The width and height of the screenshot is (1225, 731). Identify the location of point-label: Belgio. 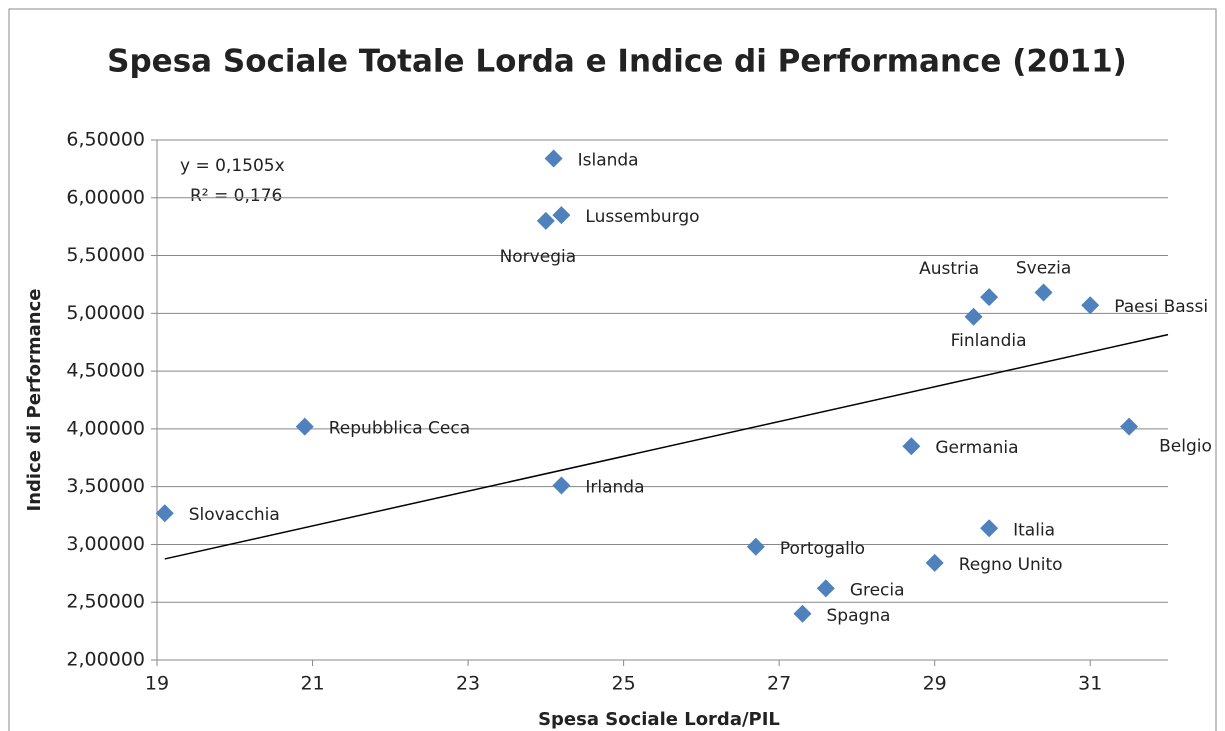
(1185, 447).